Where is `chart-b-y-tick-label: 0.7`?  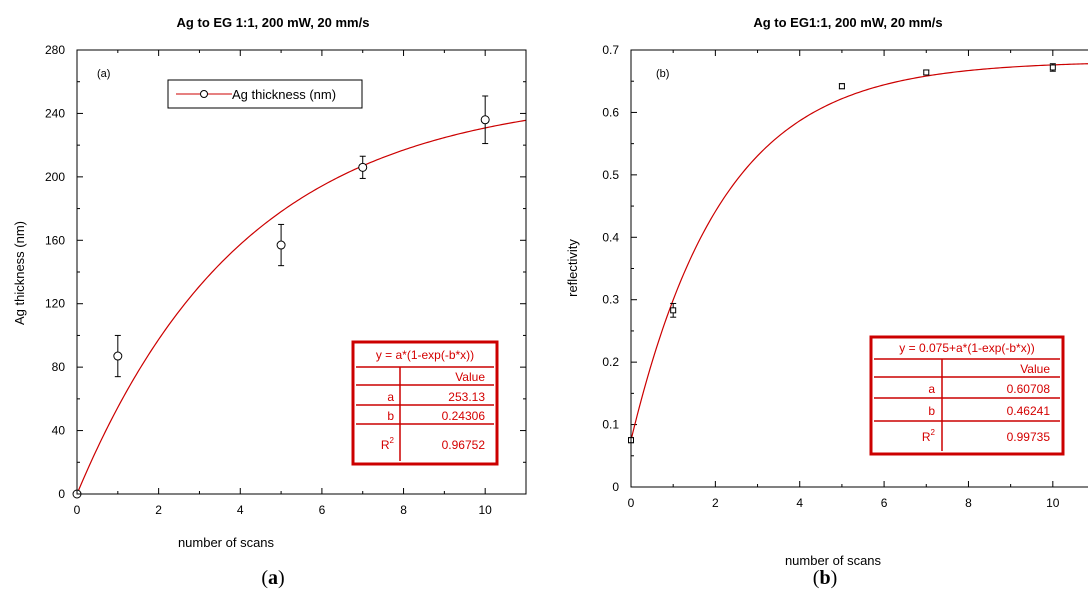 chart-b-y-tick-label: 0.7 is located at coordinates (610, 50).